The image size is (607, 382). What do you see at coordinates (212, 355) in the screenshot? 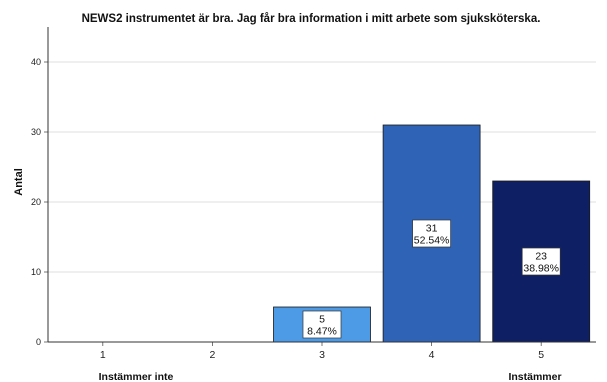
I see `x-tick-label: 2` at bounding box center [212, 355].